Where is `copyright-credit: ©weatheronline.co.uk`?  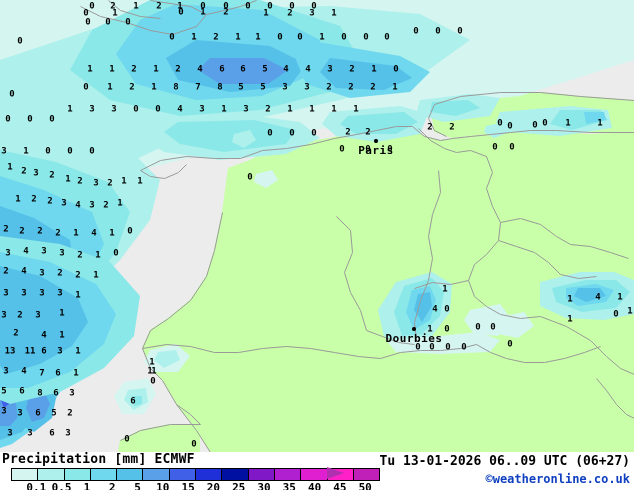
copyright-credit: ©weatheronline.co.uk is located at coordinates (558, 479).